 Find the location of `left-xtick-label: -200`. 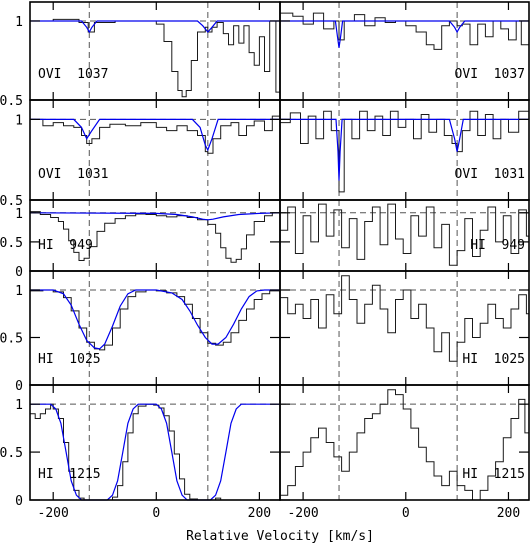

left-xtick-label: -200 is located at coordinates (53, 513).